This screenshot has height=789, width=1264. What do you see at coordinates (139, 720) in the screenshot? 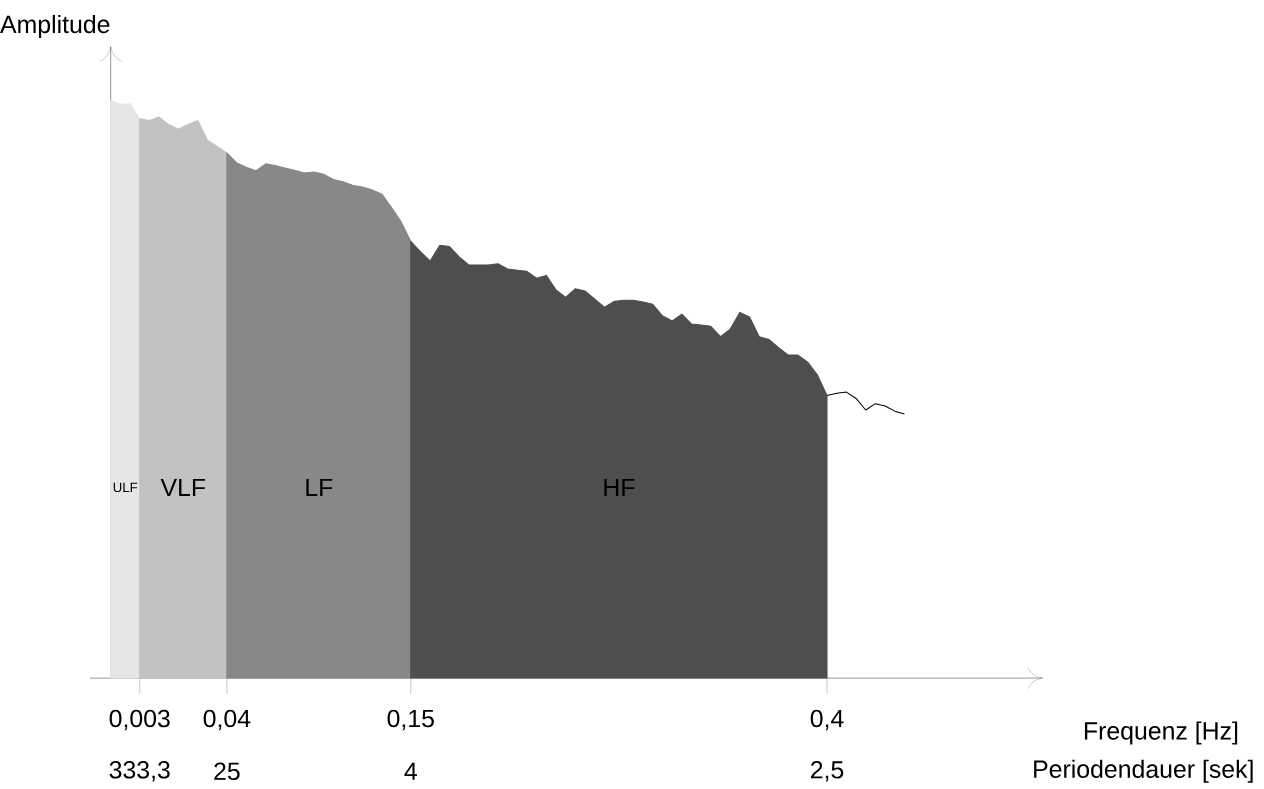
I see `x-tick-label: 0,003` at bounding box center [139, 720].